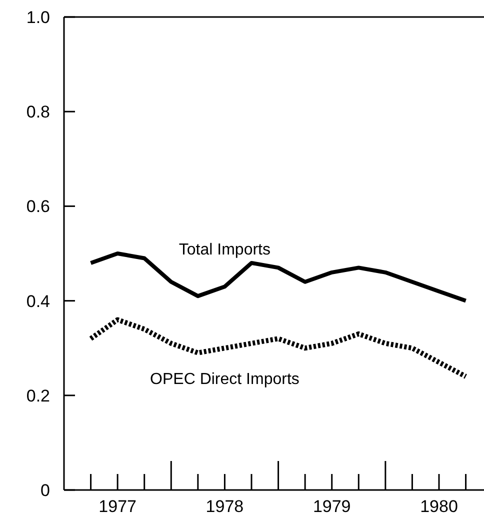  What do you see at coordinates (38, 206) in the screenshot?
I see `y-tick-label: 0.6` at bounding box center [38, 206].